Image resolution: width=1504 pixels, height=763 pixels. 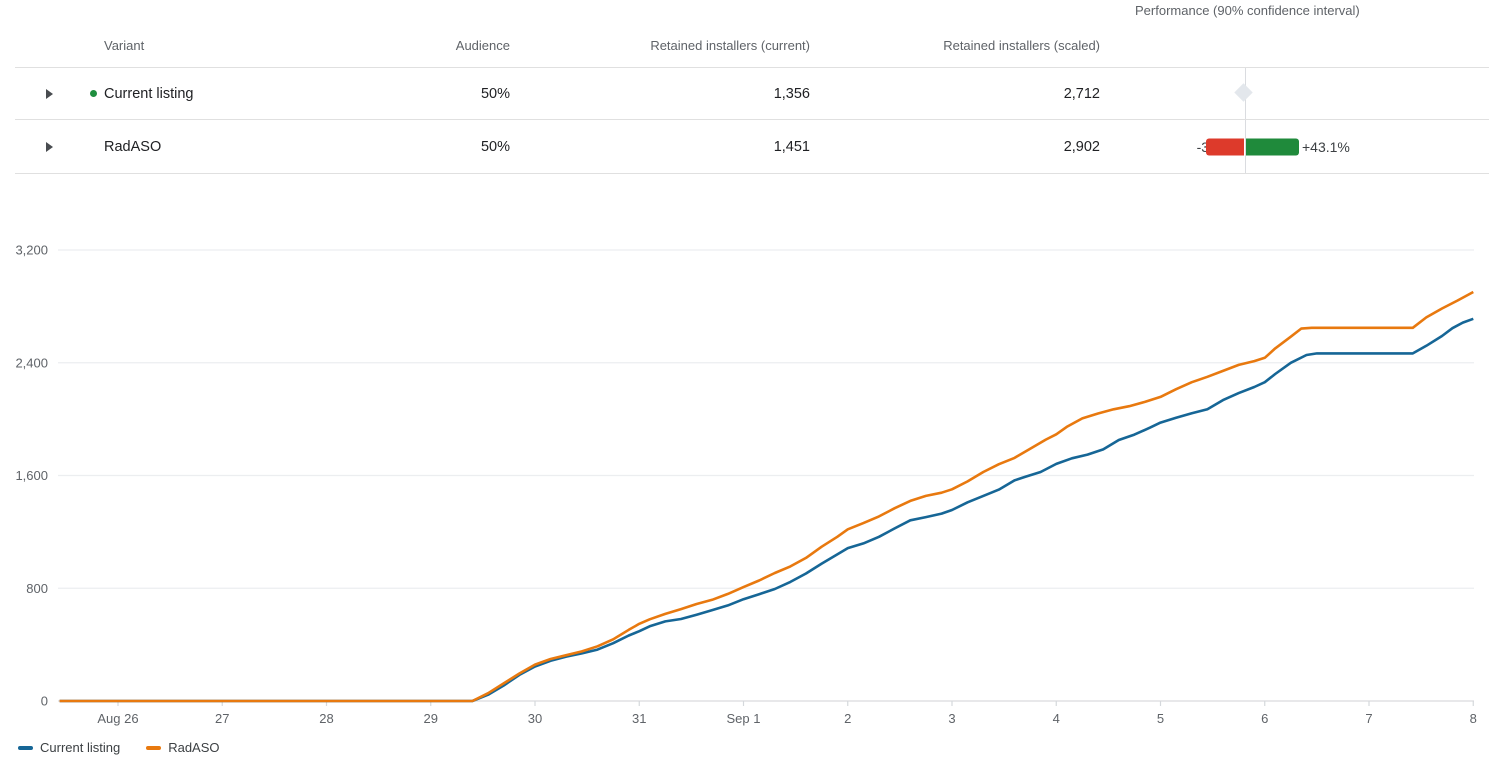 What do you see at coordinates (80, 747) in the screenshot?
I see `legend-label: Current listing` at bounding box center [80, 747].